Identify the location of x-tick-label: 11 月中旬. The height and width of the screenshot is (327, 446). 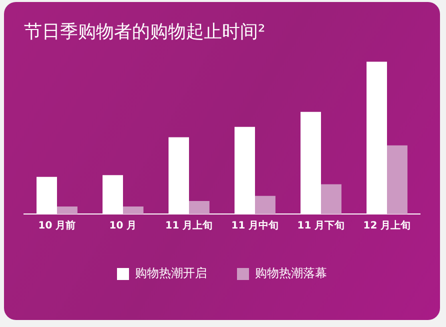
(255, 226).